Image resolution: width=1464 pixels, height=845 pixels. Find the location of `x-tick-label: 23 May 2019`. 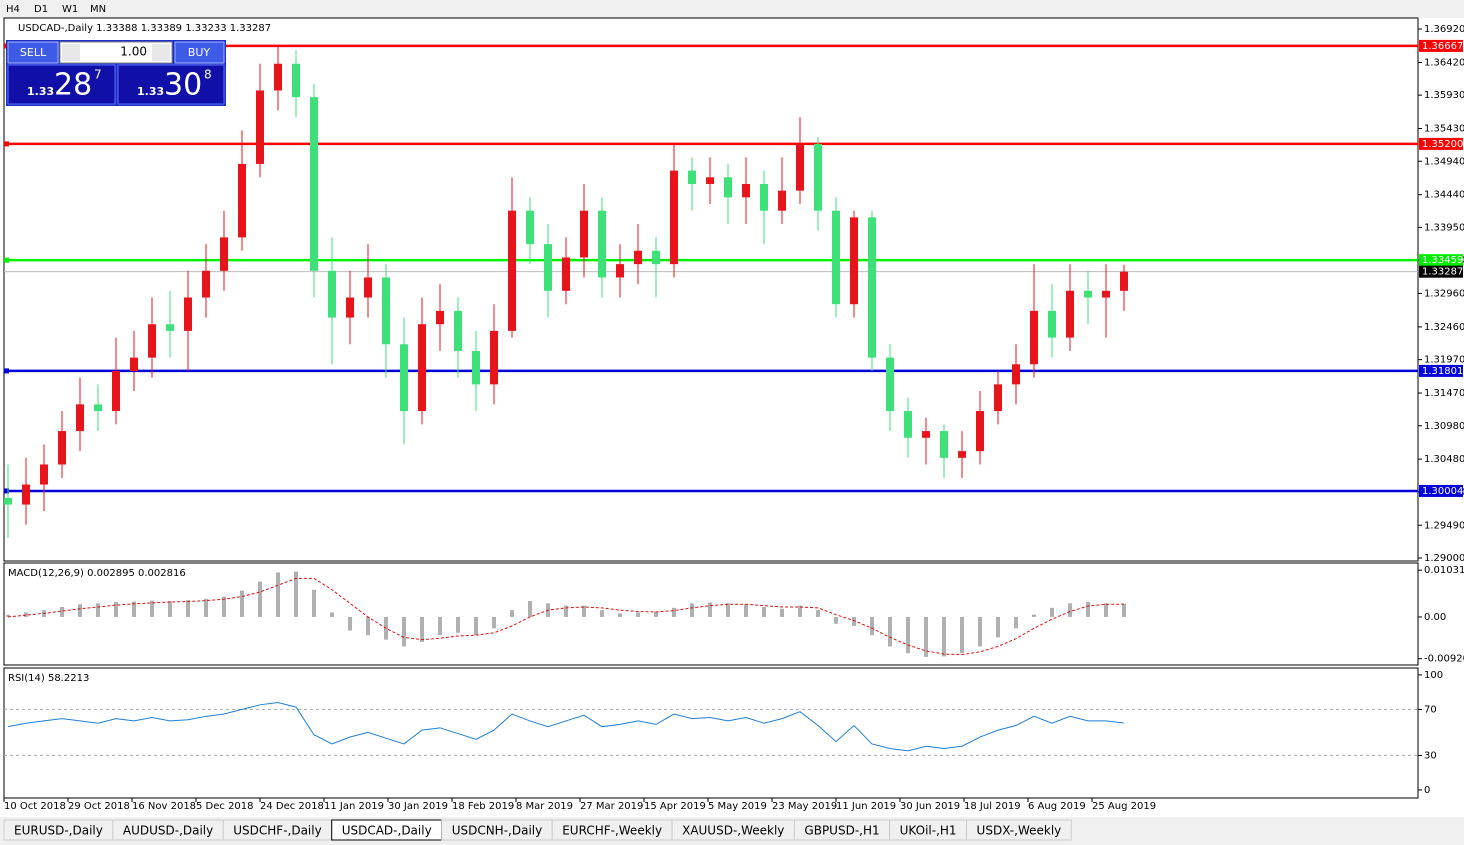

x-tick-label: 23 May 2019 is located at coordinates (804, 806).